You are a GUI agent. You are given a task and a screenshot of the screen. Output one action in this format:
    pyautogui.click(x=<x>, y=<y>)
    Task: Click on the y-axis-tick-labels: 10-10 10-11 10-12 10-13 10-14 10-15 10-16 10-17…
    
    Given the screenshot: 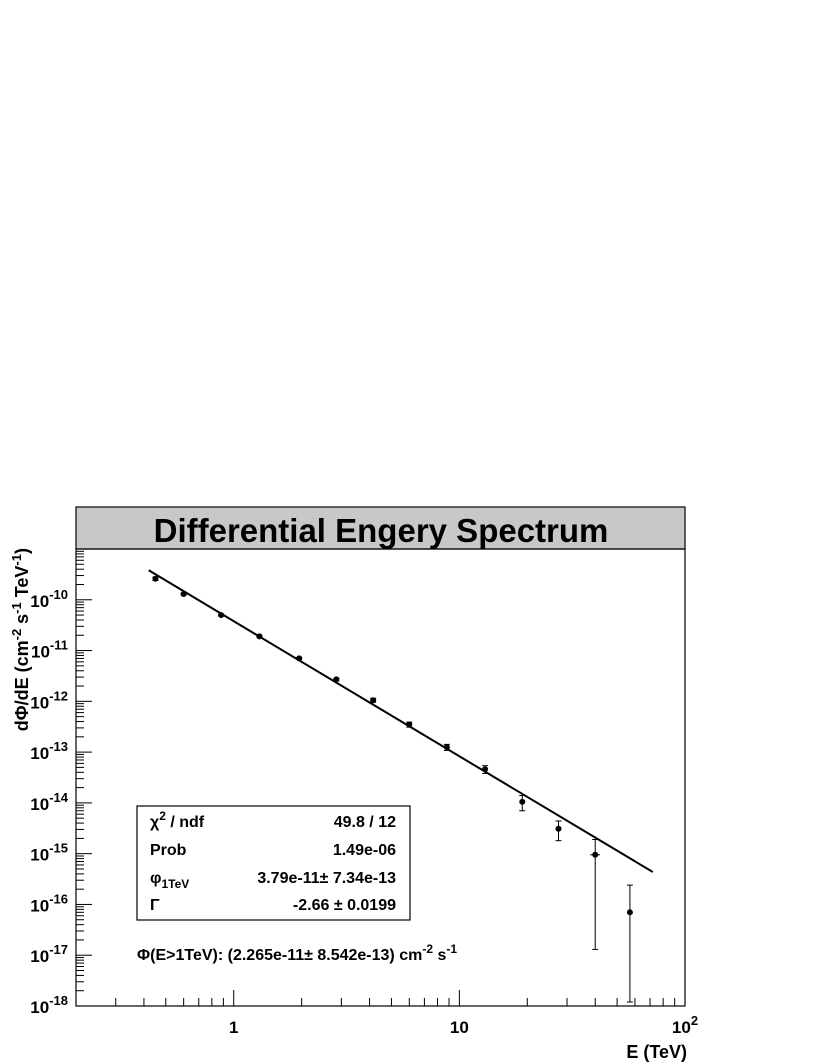 What is the action you would take?
    pyautogui.click(x=49, y=802)
    